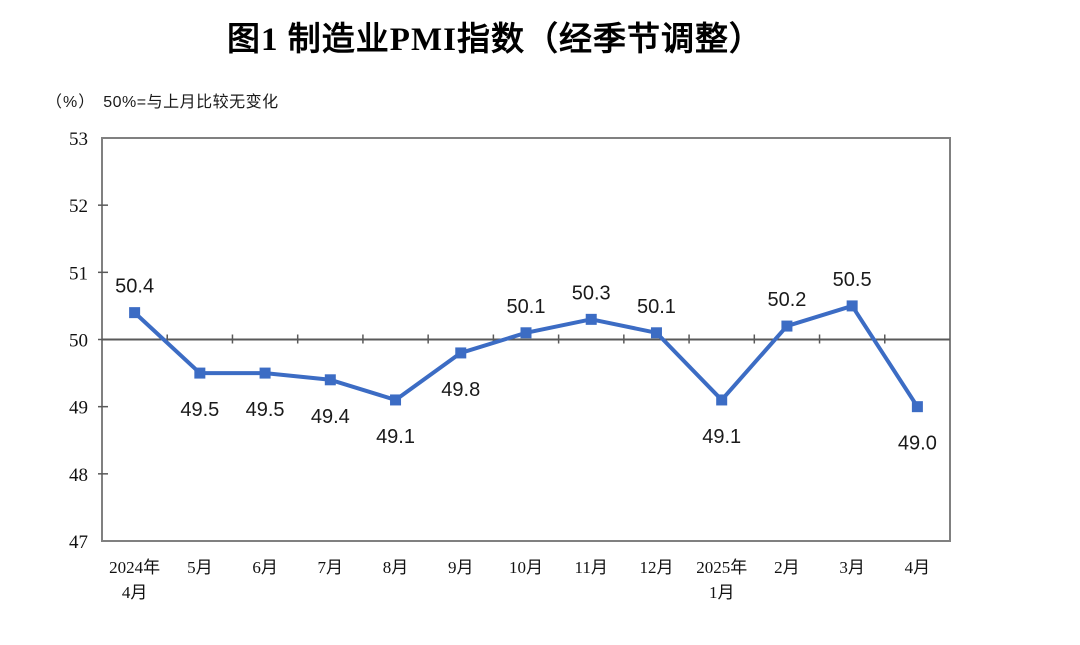  What do you see at coordinates (656, 567) in the screenshot?
I see `x-axis-label: 12月` at bounding box center [656, 567].